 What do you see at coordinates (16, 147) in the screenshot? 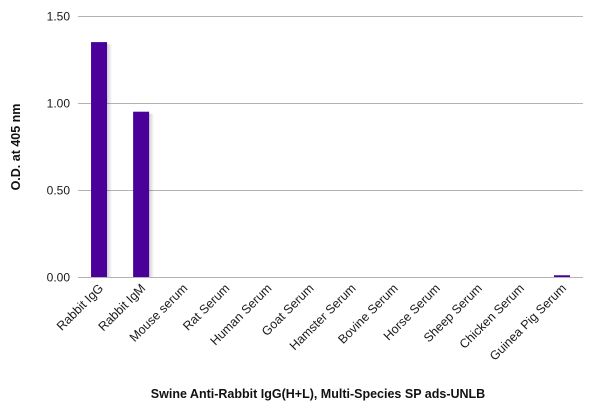
I see `y-axis-title: O.D. at 405 nm` at bounding box center [16, 147].